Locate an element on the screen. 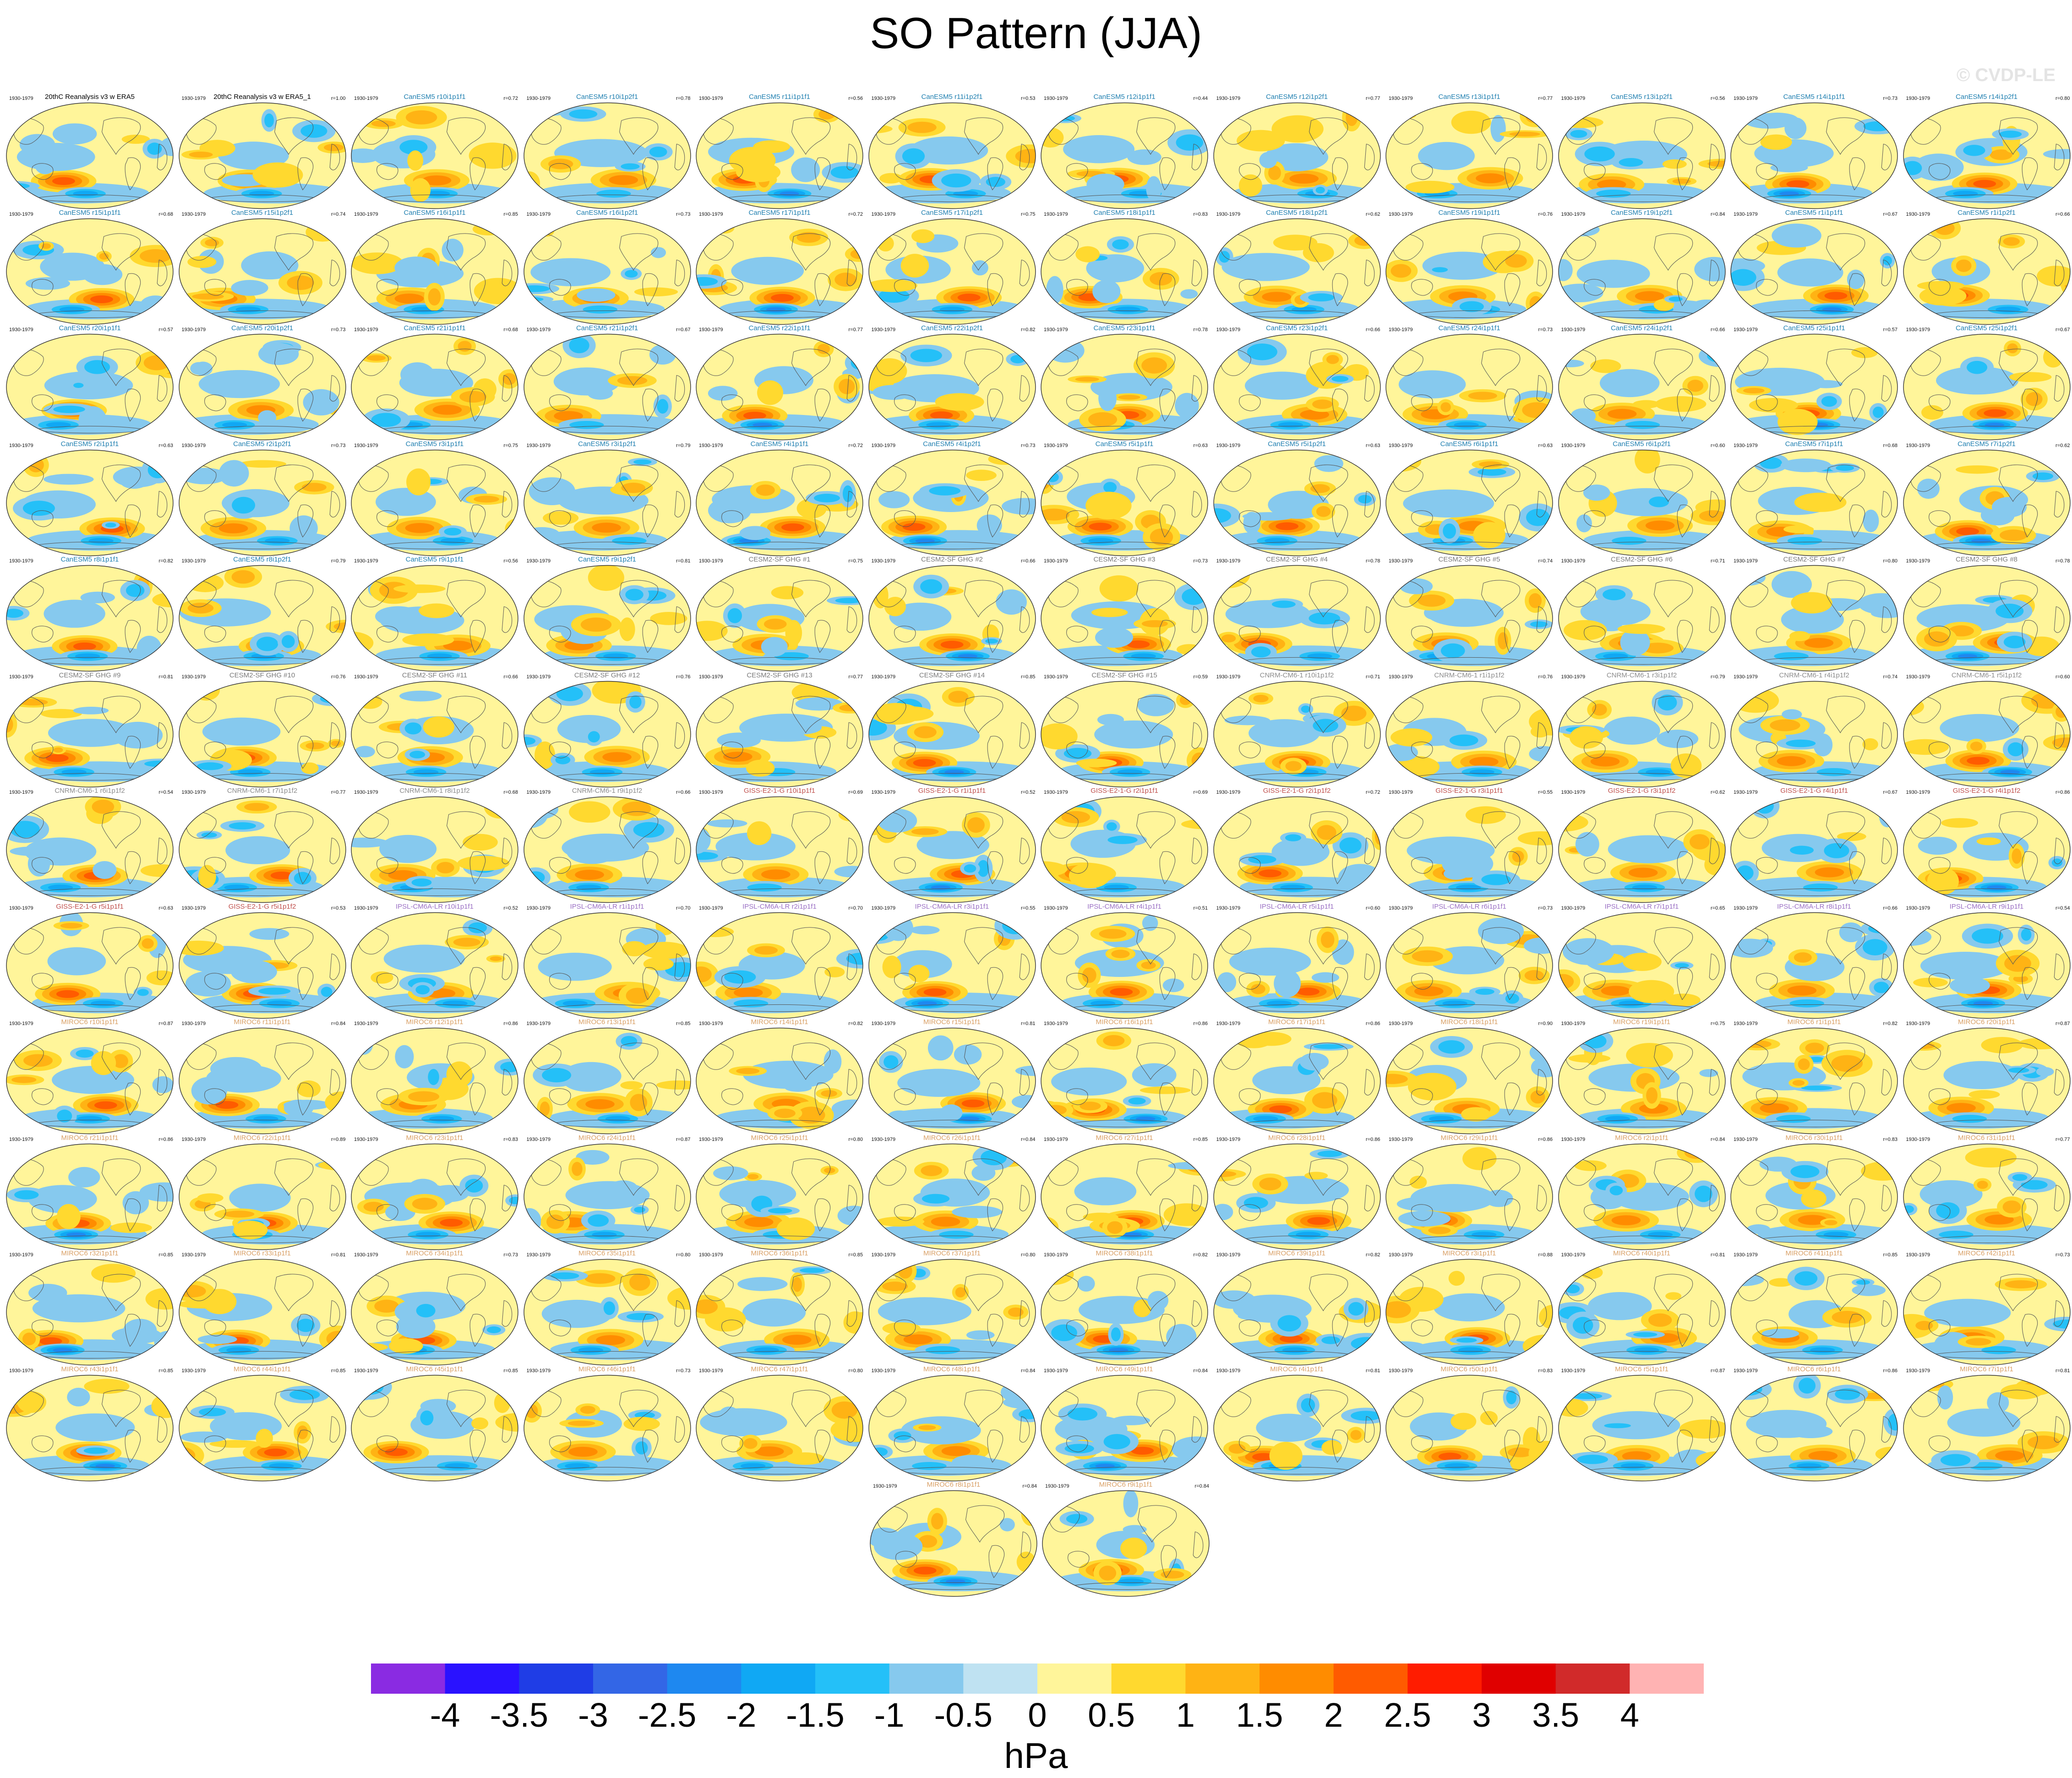 This screenshot has height=1778, width=2072. page-title: SO Pattern (JJA) is located at coordinates (1036, 33).